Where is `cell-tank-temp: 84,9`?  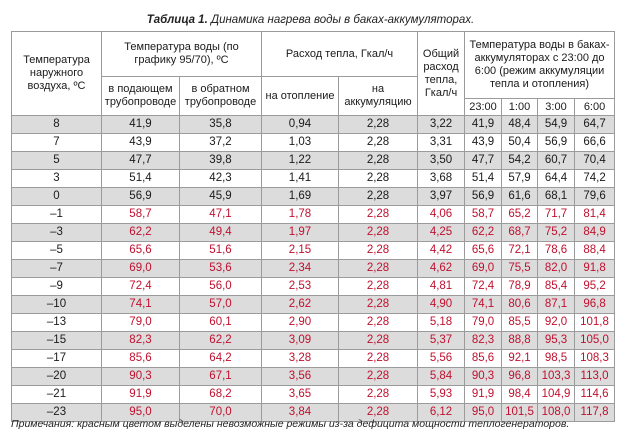
cell-tank-temp: 84,9 is located at coordinates (595, 232).